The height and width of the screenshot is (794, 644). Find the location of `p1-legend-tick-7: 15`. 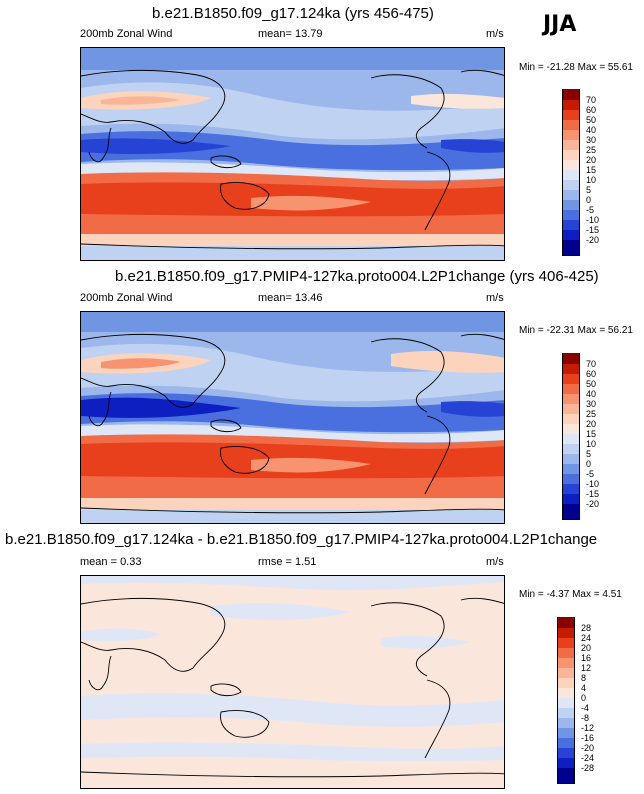

p1-legend-tick-7: 15 is located at coordinates (591, 170).